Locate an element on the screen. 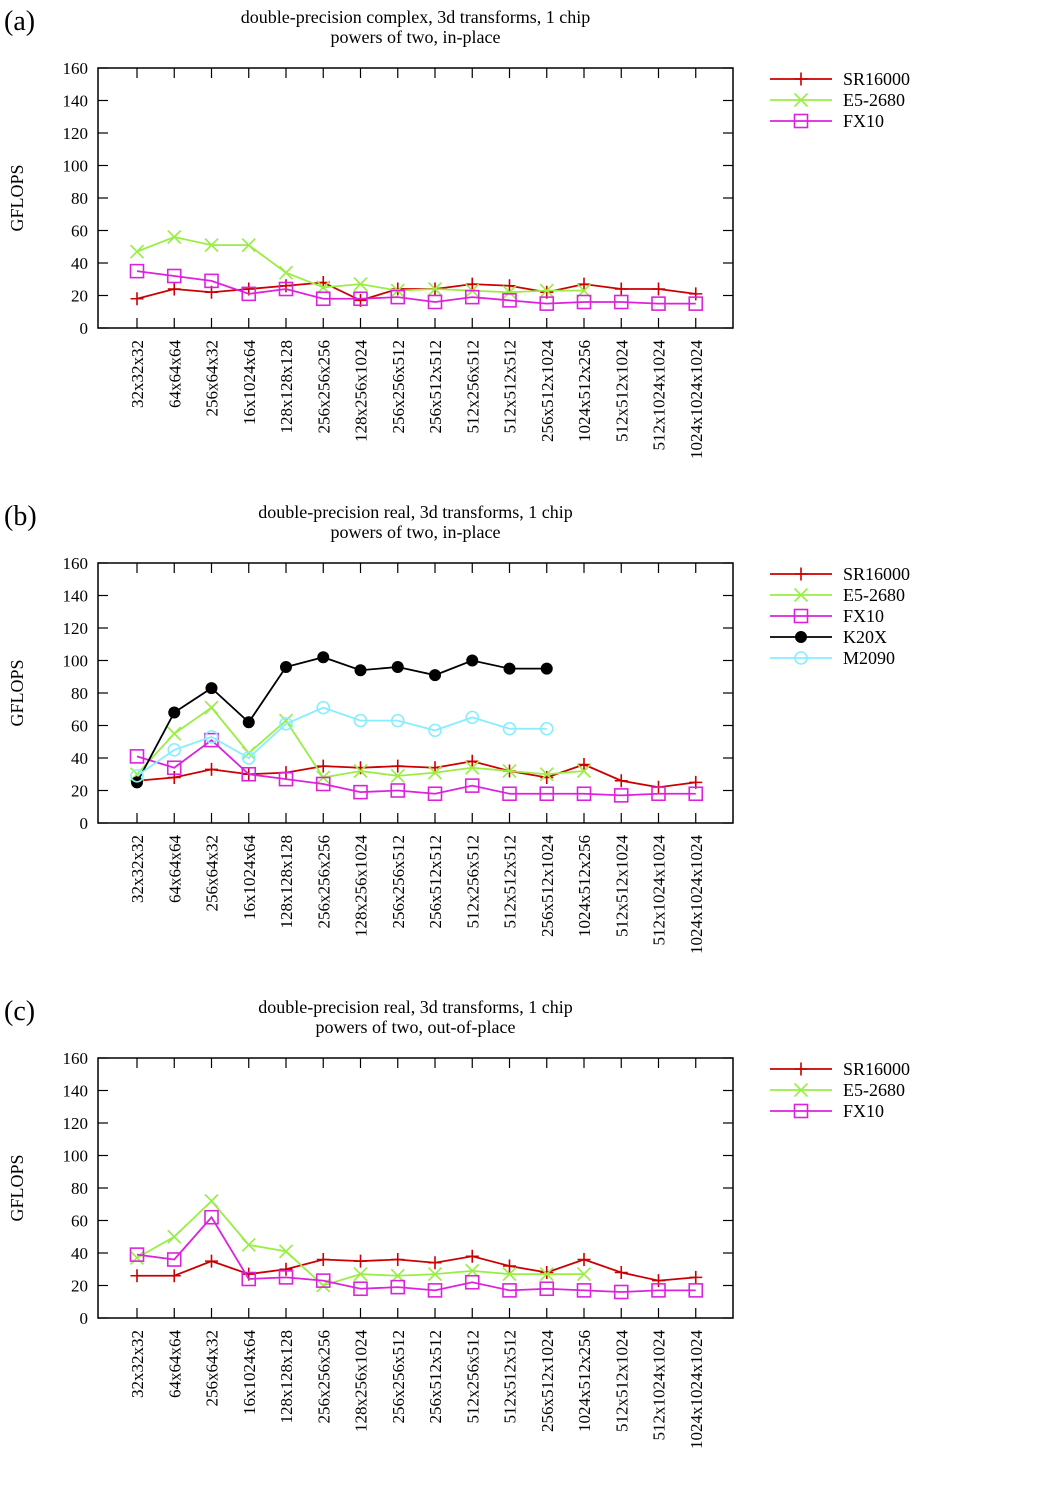 This screenshot has height=1505, width=1050. legend-entry: FX10 is located at coordinates (827, 616).